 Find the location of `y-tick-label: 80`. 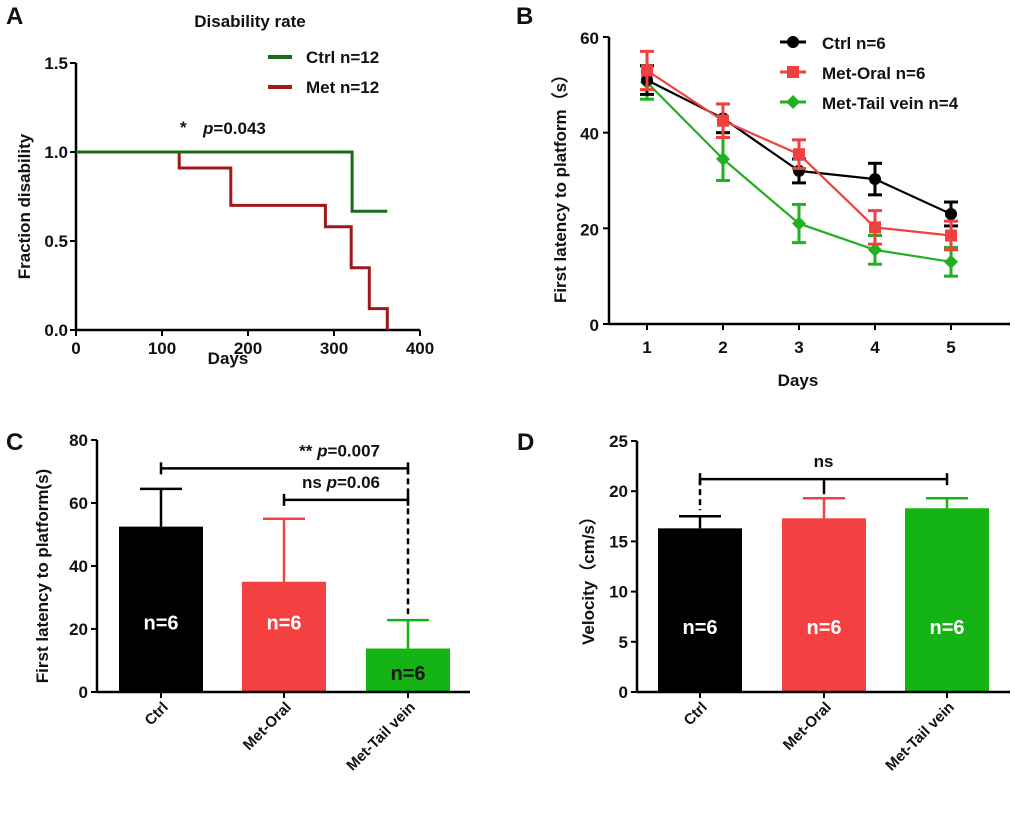

y-tick-label: 80 is located at coordinates (78, 440).